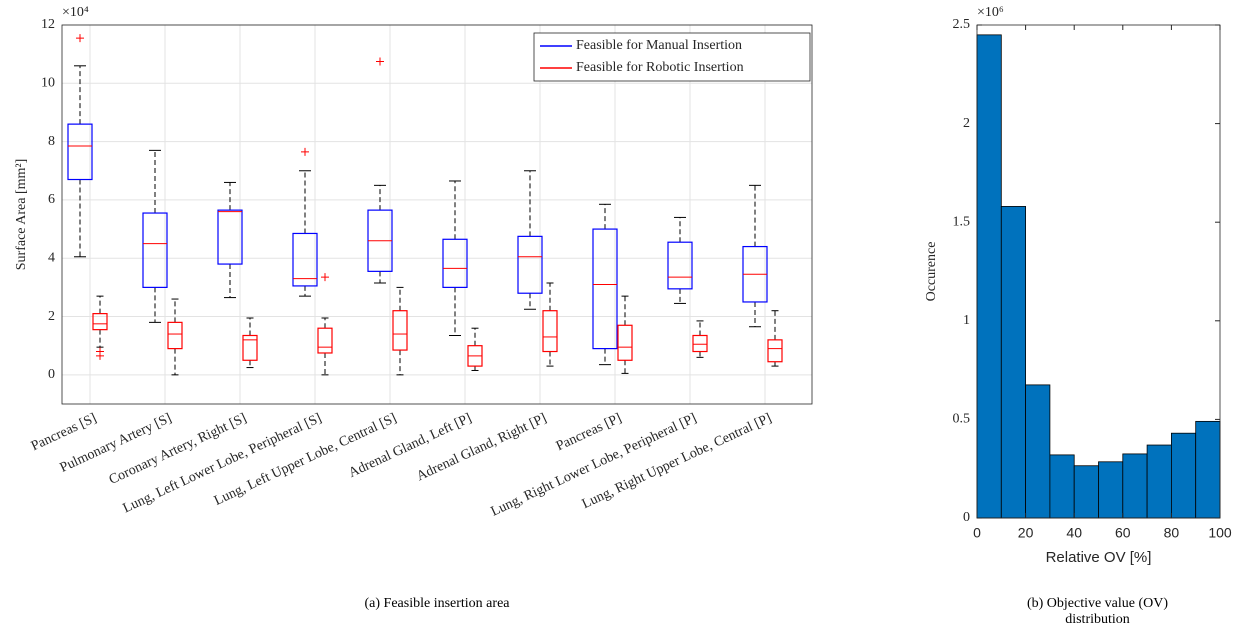 This screenshot has height=640, width=1244. I want to click on y-axis-label: Surface Area [mm²], so click(21, 214).